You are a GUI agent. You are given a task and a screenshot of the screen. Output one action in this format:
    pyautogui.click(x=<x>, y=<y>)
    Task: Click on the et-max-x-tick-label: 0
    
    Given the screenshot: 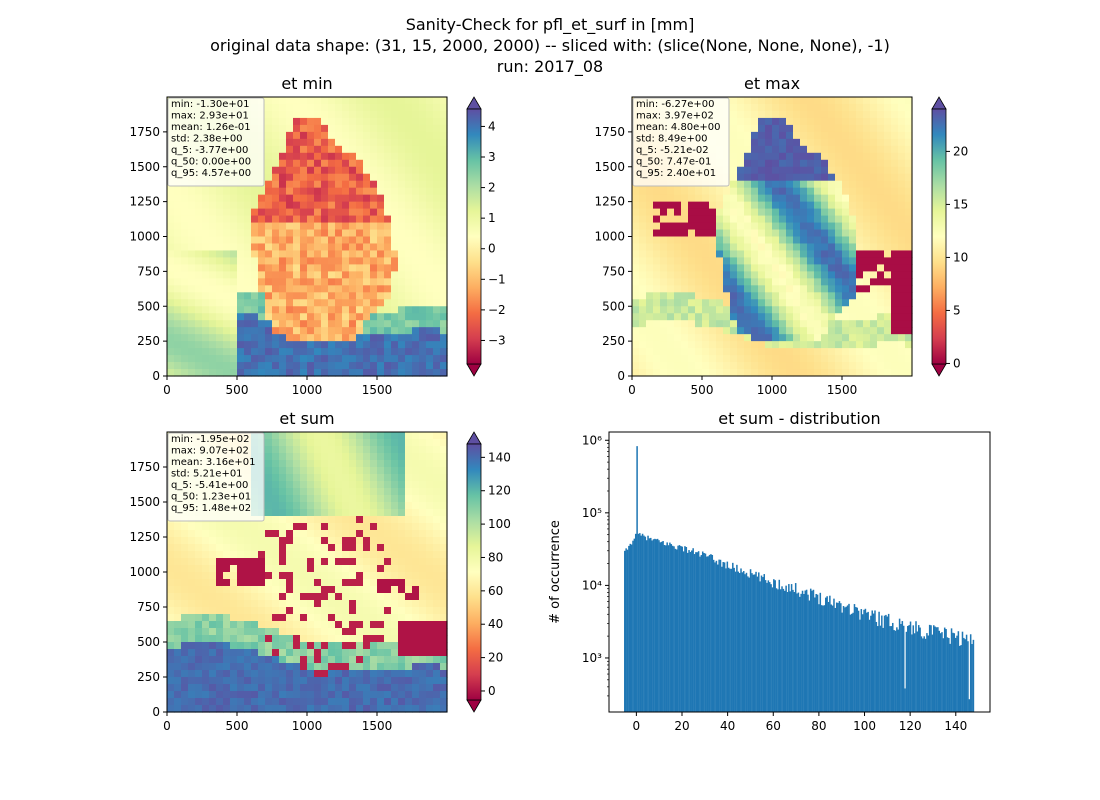 What is the action you would take?
    pyautogui.click(x=632, y=390)
    